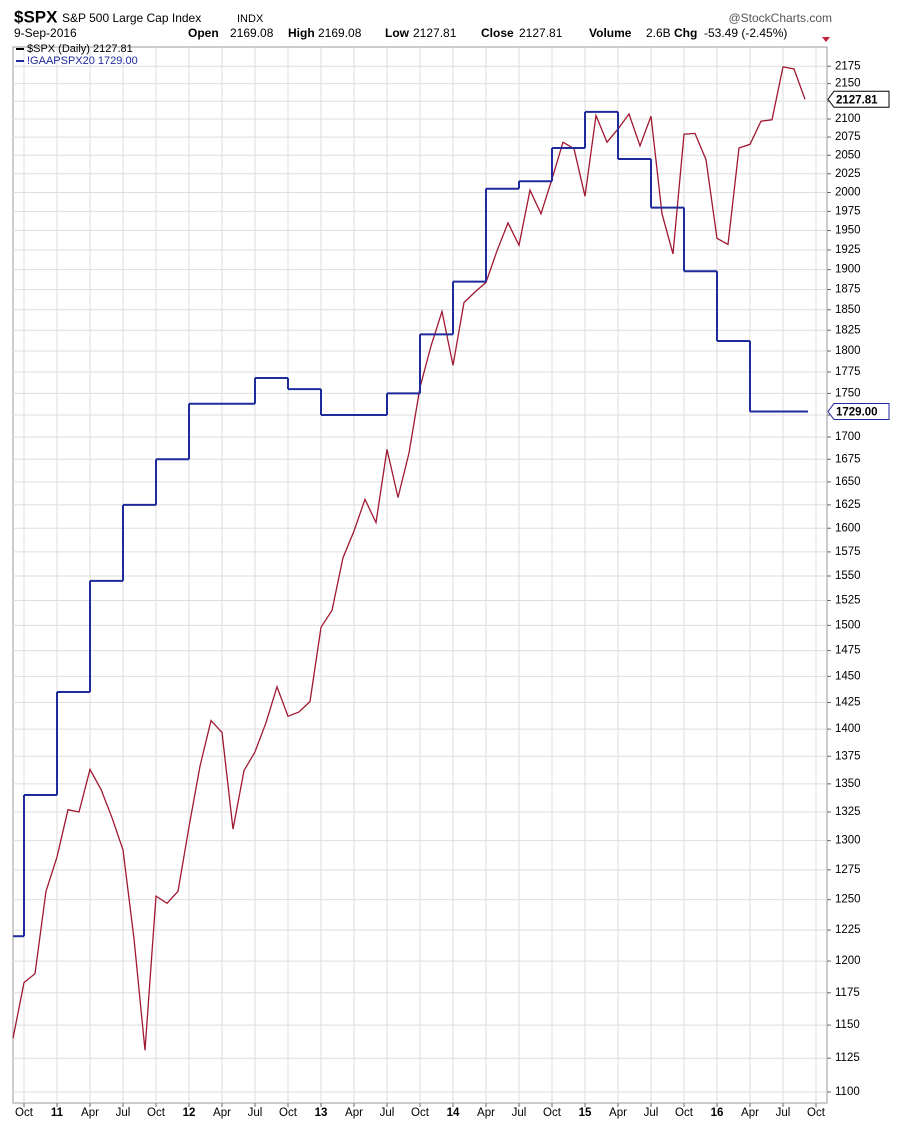 The width and height of the screenshot is (916, 1135). I want to click on quote-label: High, so click(301, 33).